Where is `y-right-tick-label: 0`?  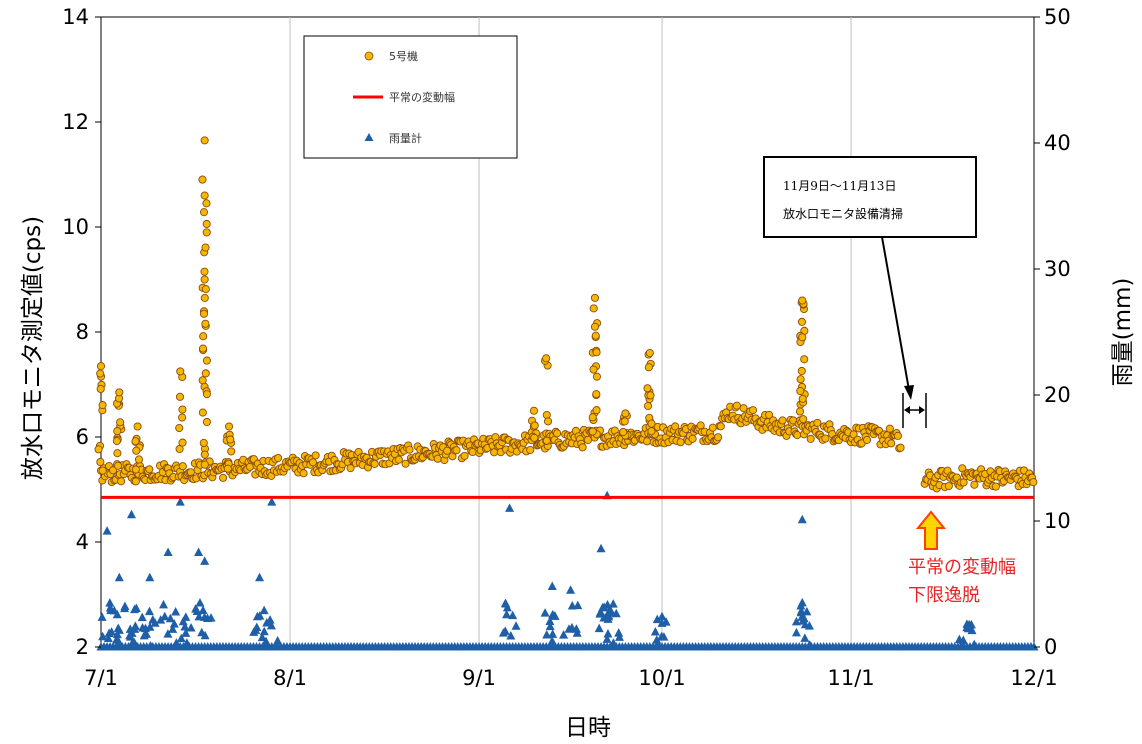 y-right-tick-label: 0 is located at coordinates (1050, 647).